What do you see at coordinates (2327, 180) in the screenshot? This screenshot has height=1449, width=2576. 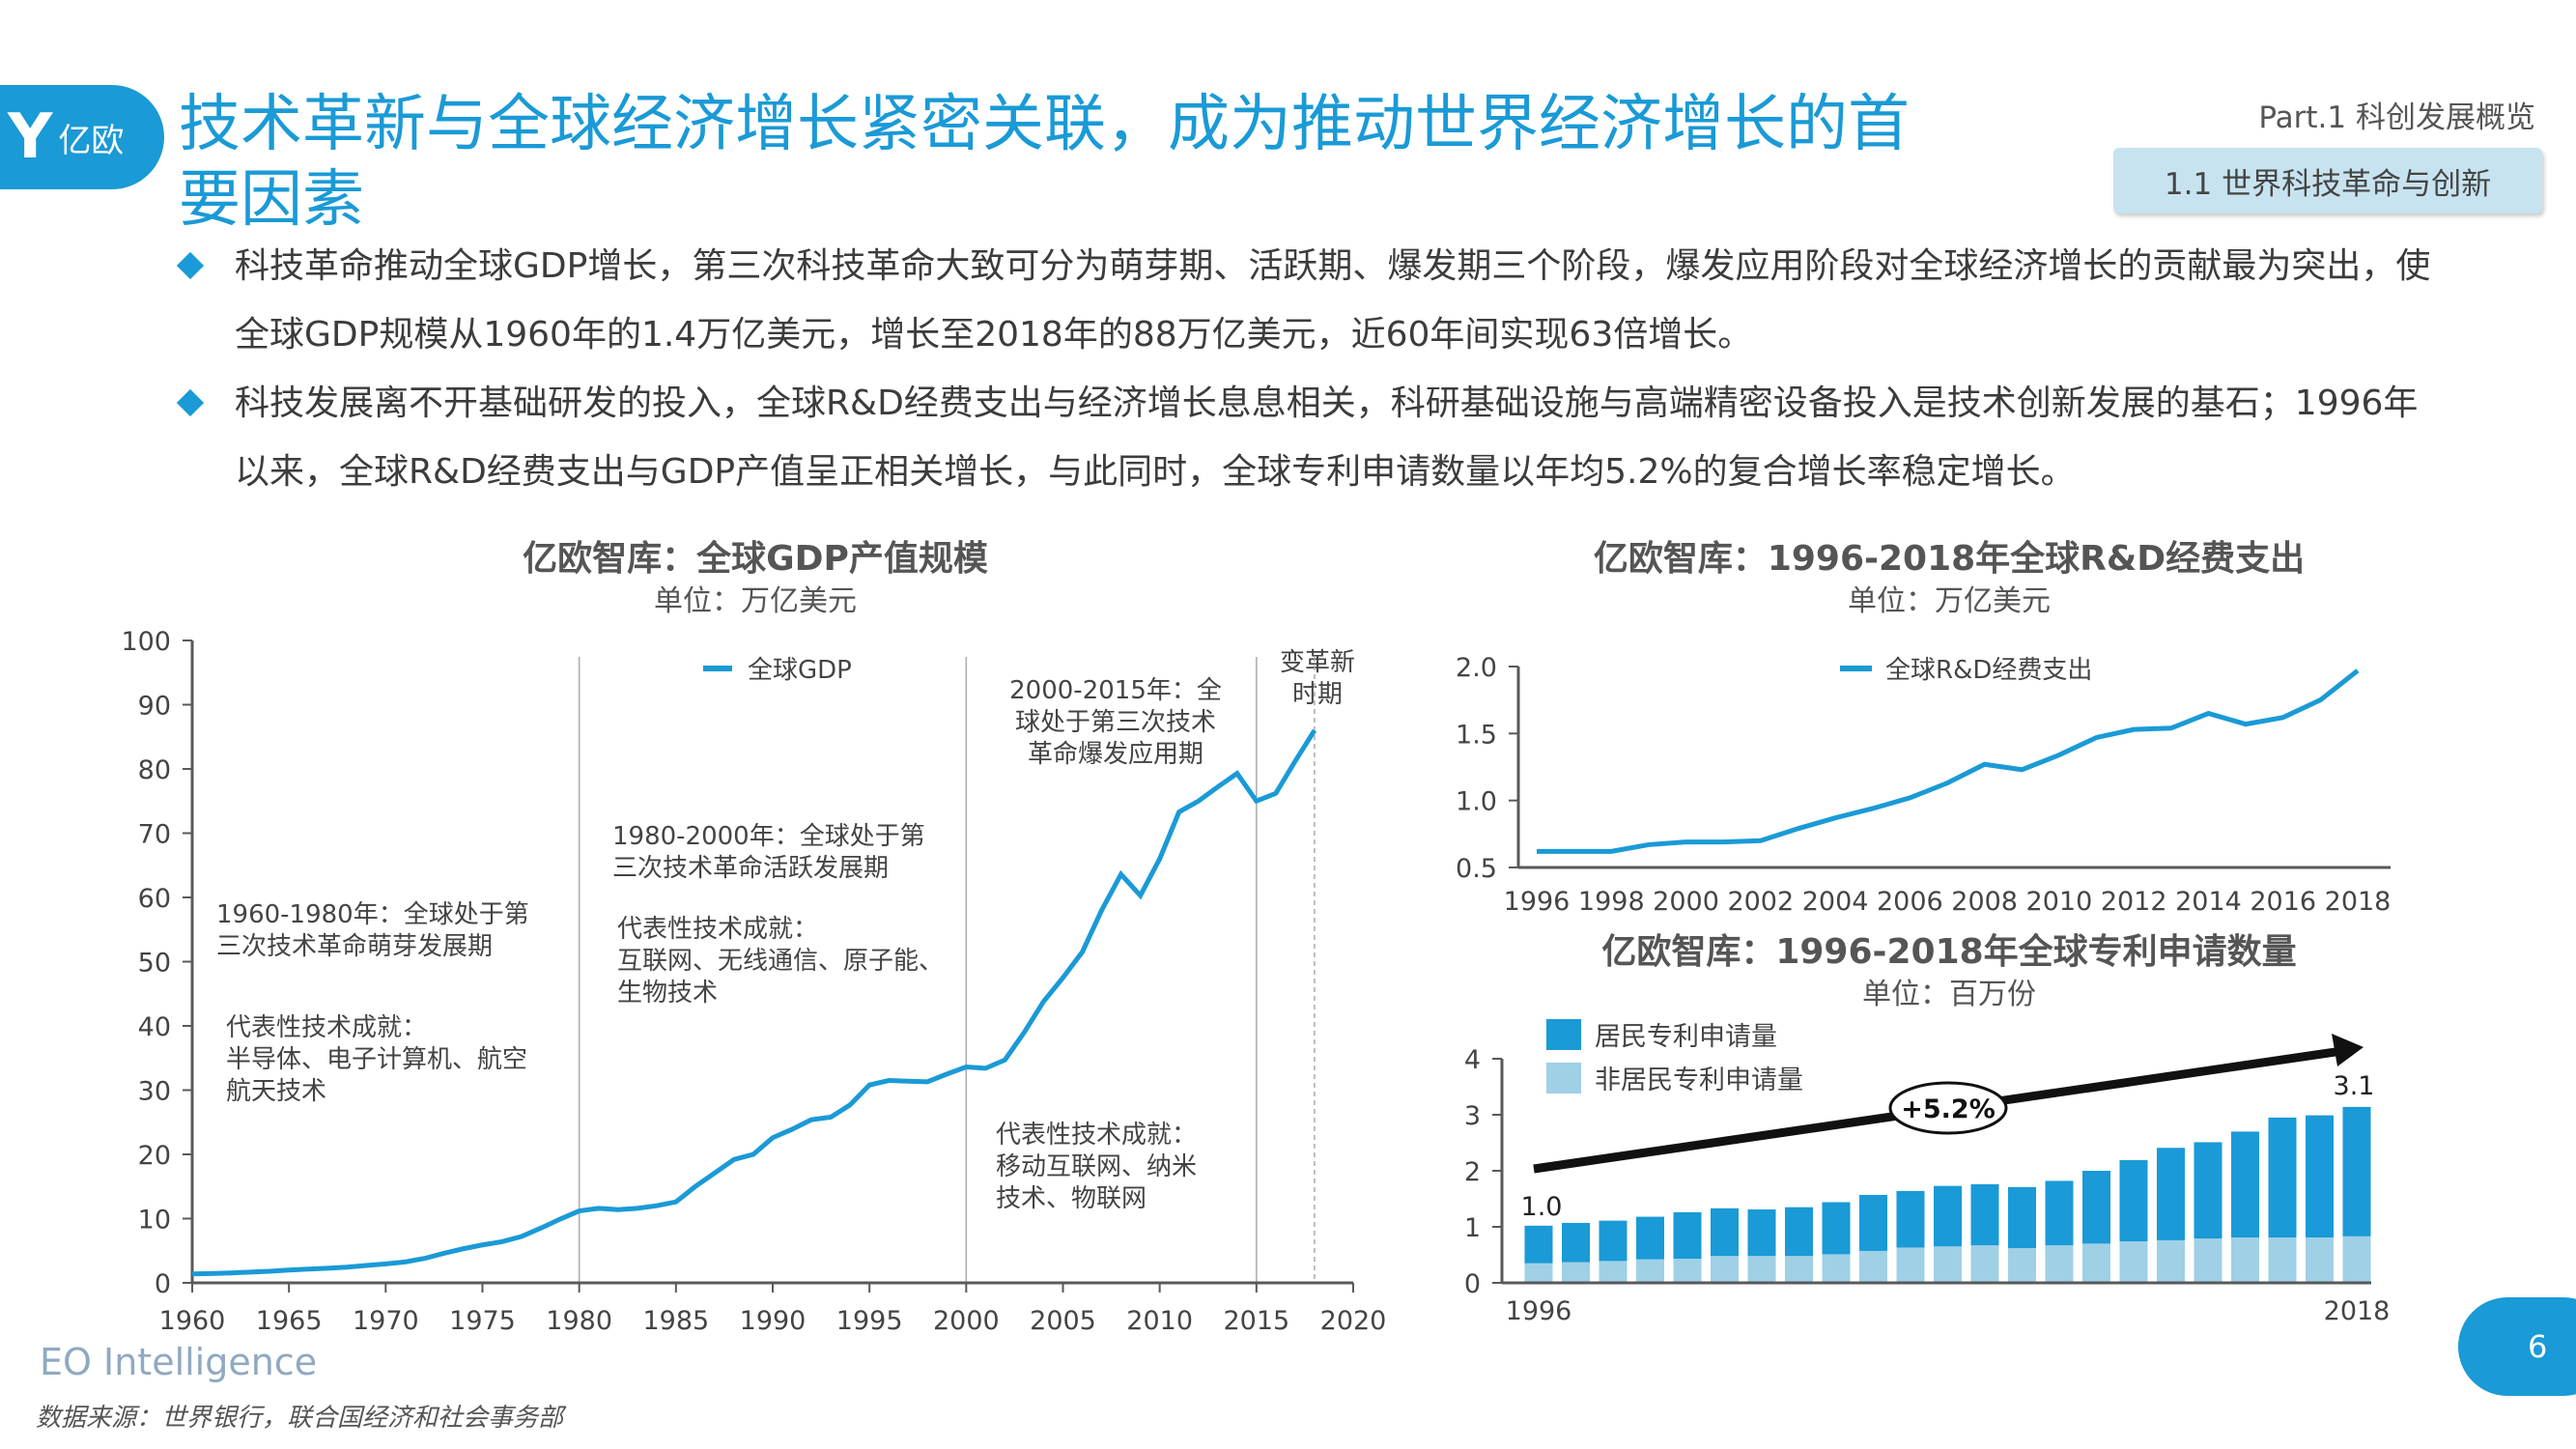 I see `section-tag: 1.1 世界科技革命与创新` at bounding box center [2327, 180].